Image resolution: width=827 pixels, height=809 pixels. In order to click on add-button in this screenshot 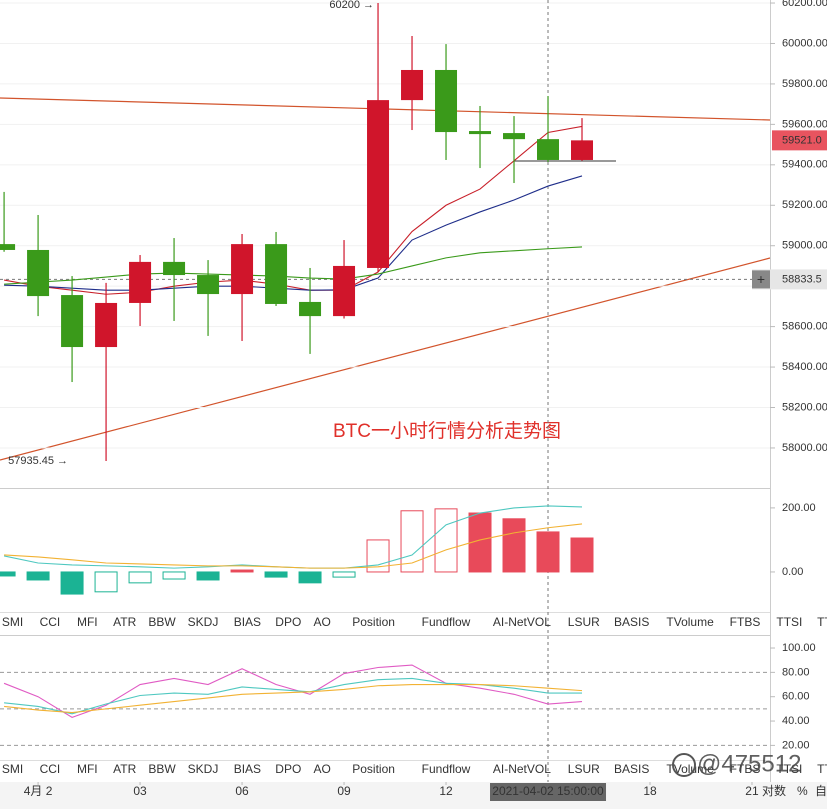, I will do `click(761, 279)`.